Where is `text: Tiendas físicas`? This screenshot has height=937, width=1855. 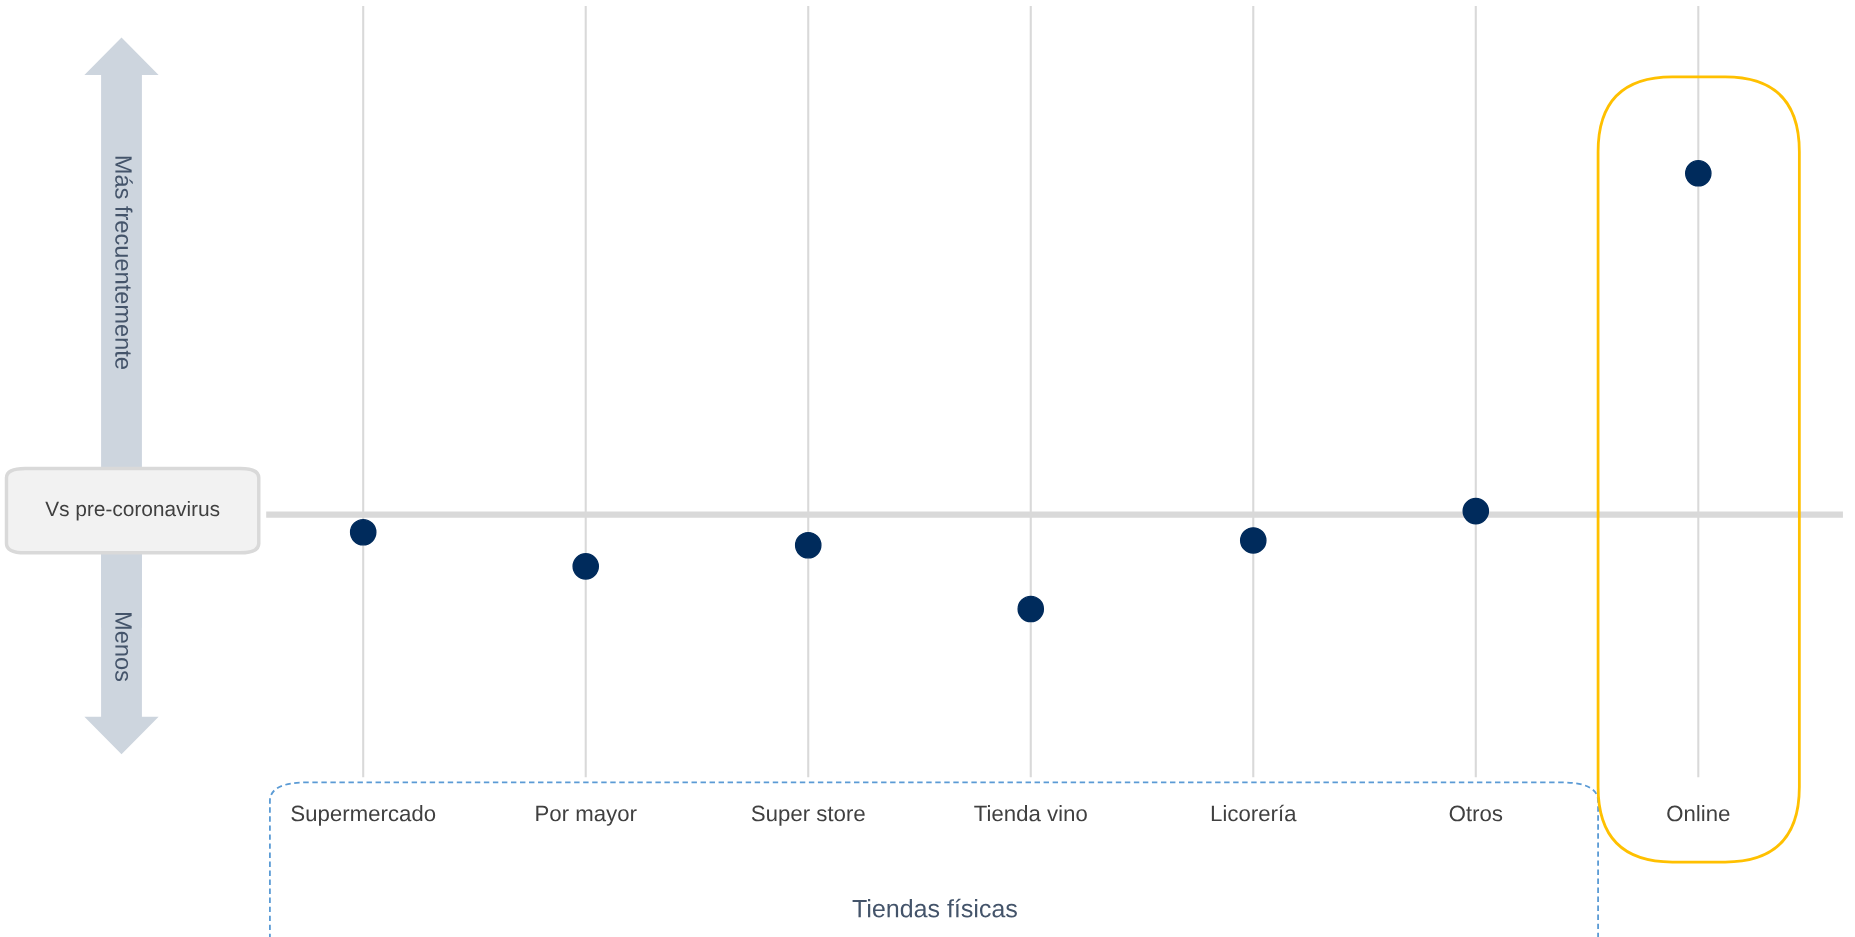
text: Tiendas físicas is located at coordinates (934, 908).